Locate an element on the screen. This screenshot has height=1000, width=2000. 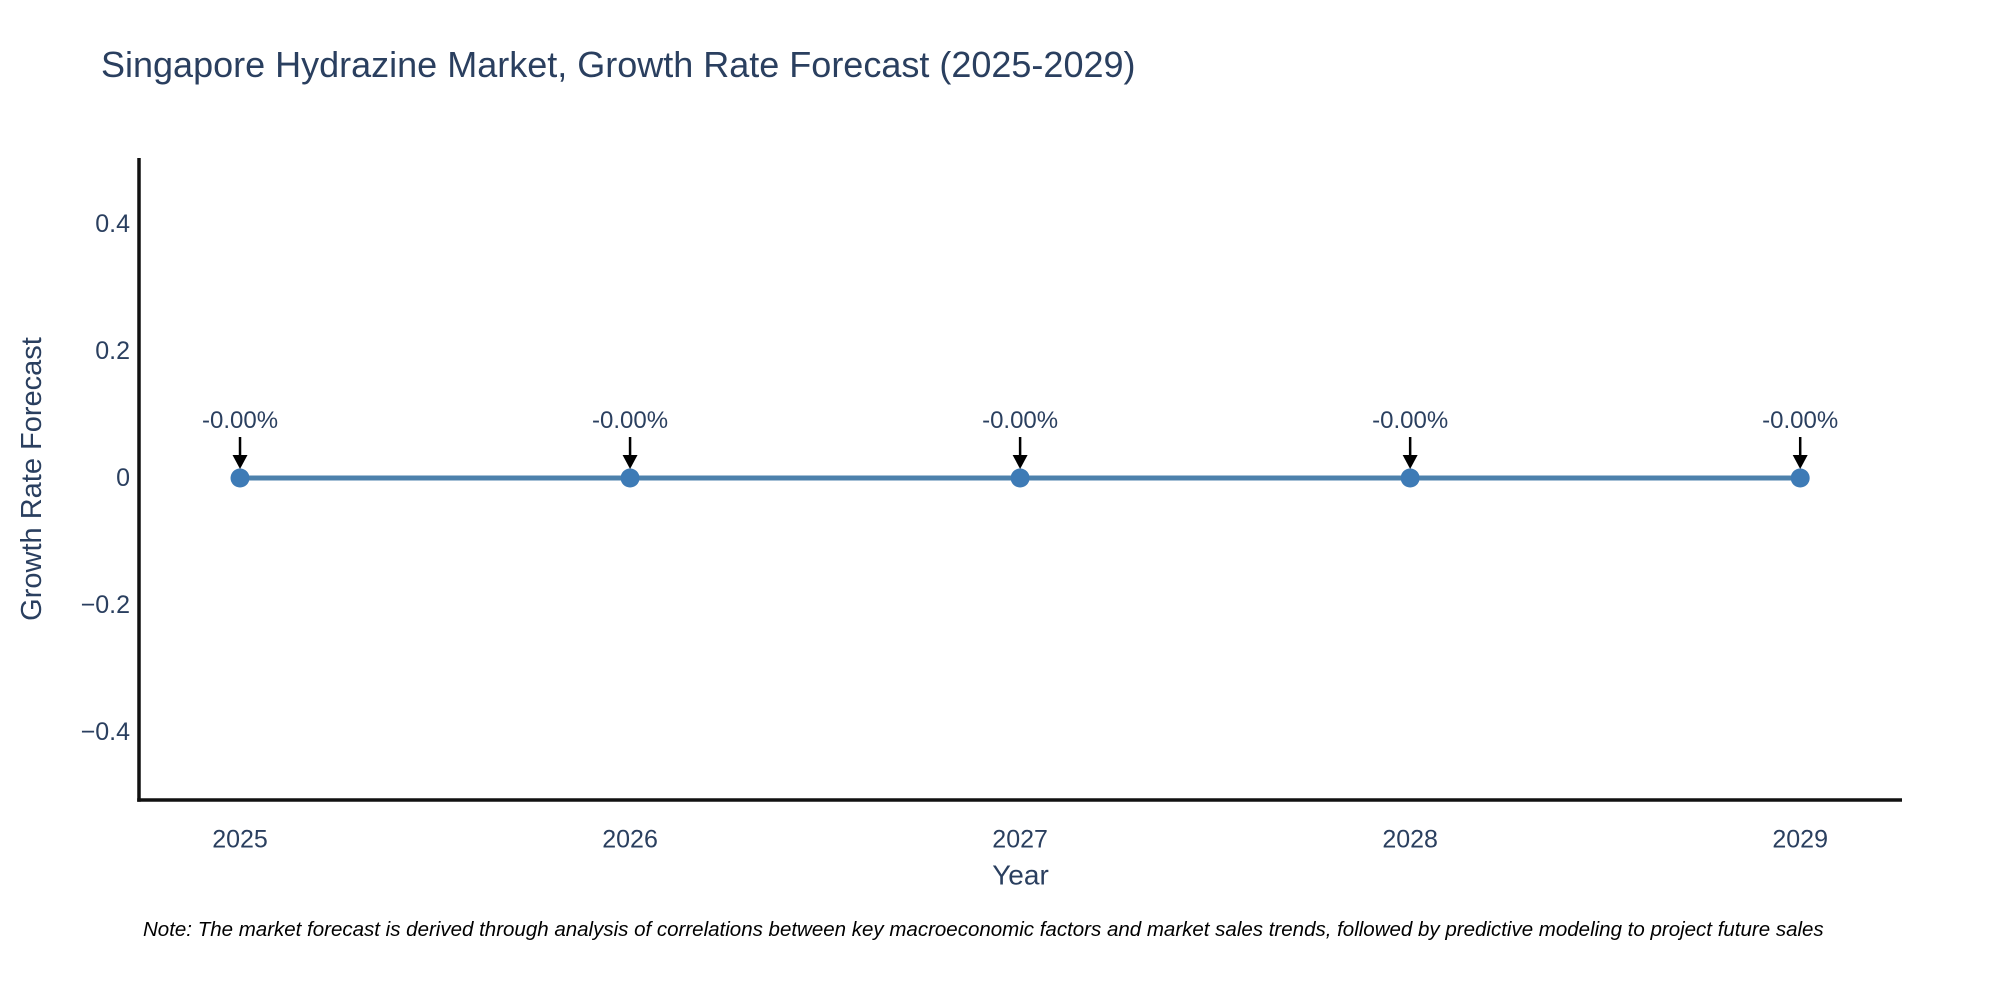
data-point-2025 is located at coordinates (240, 478).